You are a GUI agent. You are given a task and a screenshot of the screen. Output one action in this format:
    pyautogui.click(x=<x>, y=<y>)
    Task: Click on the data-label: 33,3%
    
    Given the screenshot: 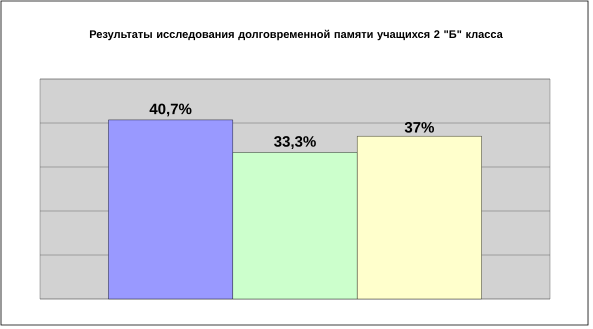 What is the action you would take?
    pyautogui.click(x=295, y=142)
    